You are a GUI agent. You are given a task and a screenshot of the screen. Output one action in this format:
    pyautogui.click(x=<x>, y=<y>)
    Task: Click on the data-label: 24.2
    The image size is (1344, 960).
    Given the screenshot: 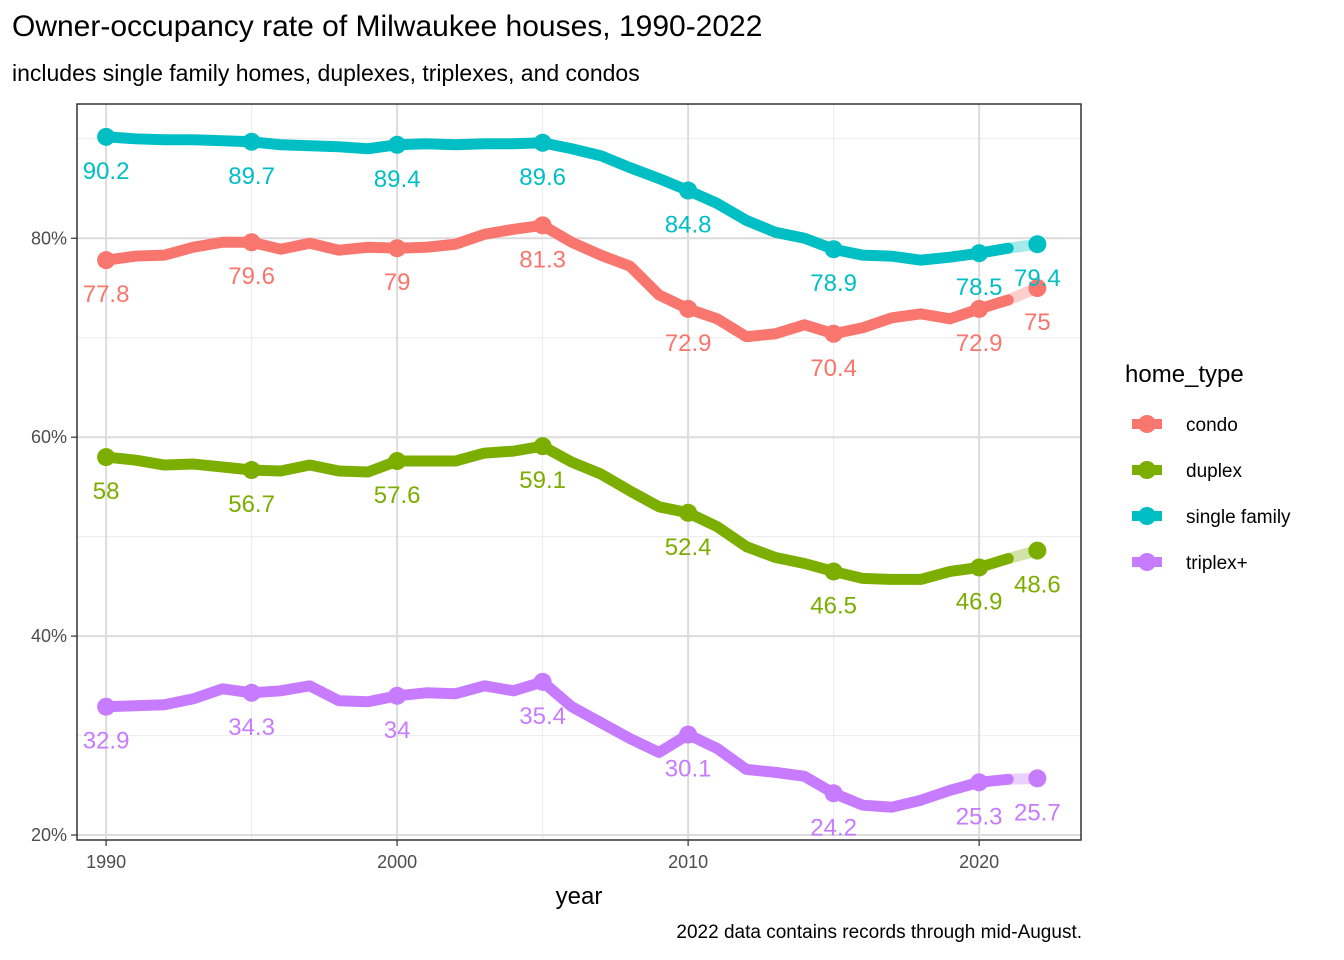 What is the action you would take?
    pyautogui.click(x=833, y=827)
    